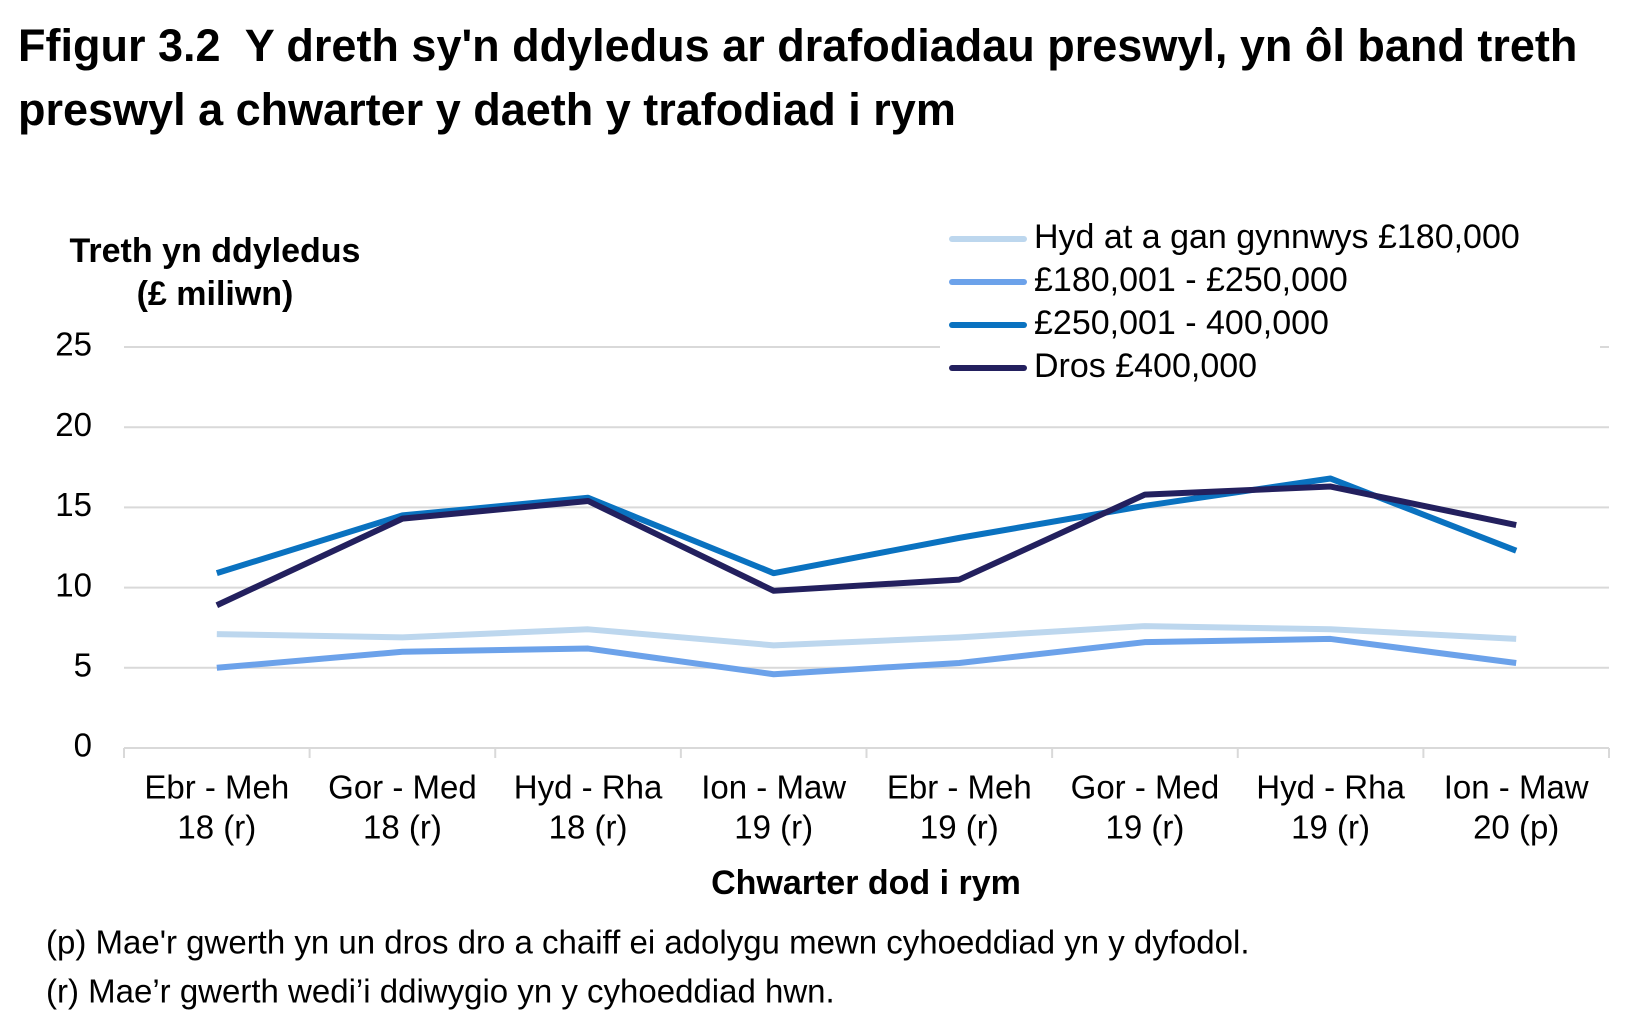 The width and height of the screenshot is (1638, 1035). I want to click on y-axis-label: Treth yn ddyledus, so click(215, 251).